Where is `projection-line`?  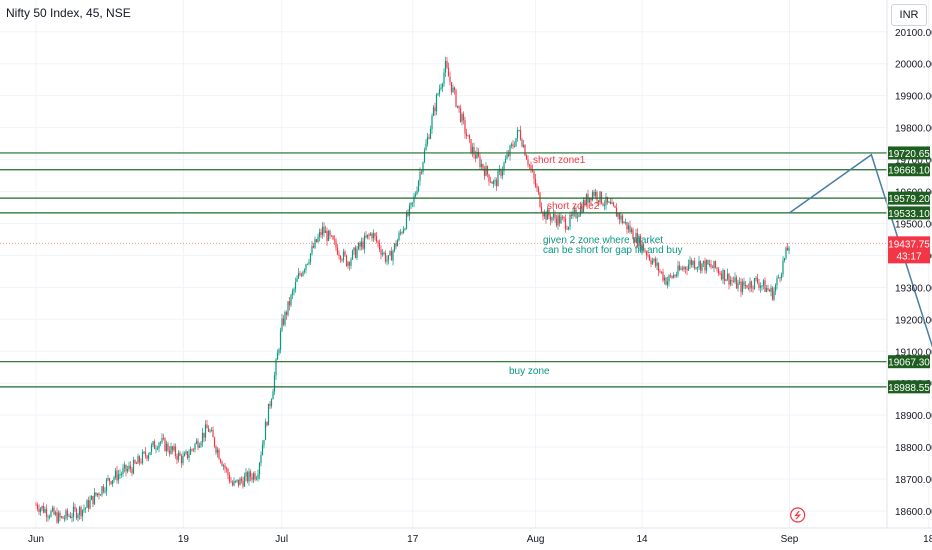
projection-line is located at coordinates (860, 250).